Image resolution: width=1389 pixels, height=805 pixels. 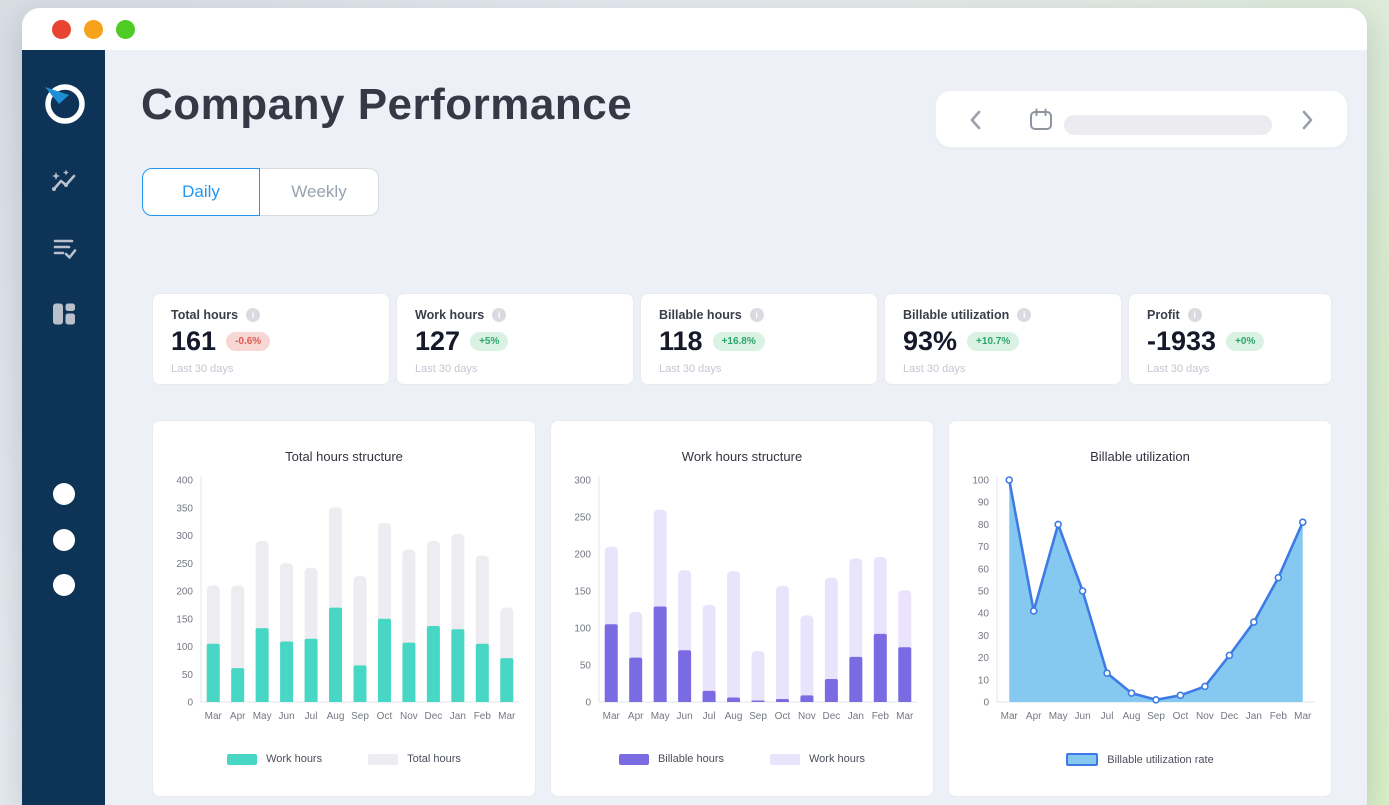 What do you see at coordinates (1140, 456) in the screenshot?
I see `chart-title: Billable utilization` at bounding box center [1140, 456].